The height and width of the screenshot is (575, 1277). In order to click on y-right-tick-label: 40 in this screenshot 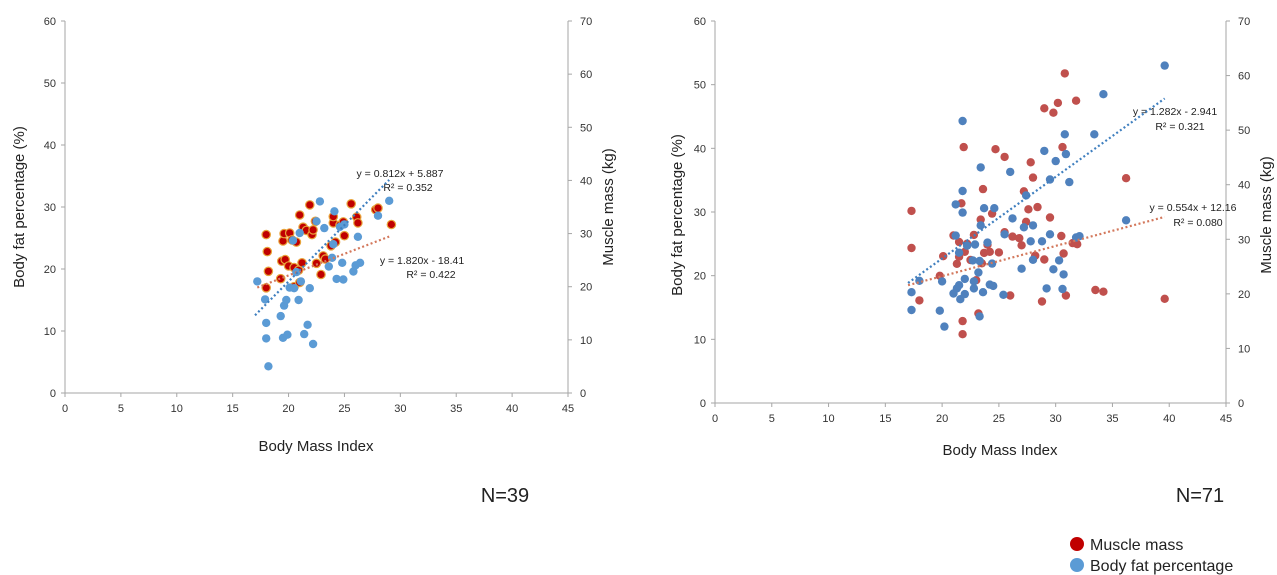, I will do `click(586, 181)`.